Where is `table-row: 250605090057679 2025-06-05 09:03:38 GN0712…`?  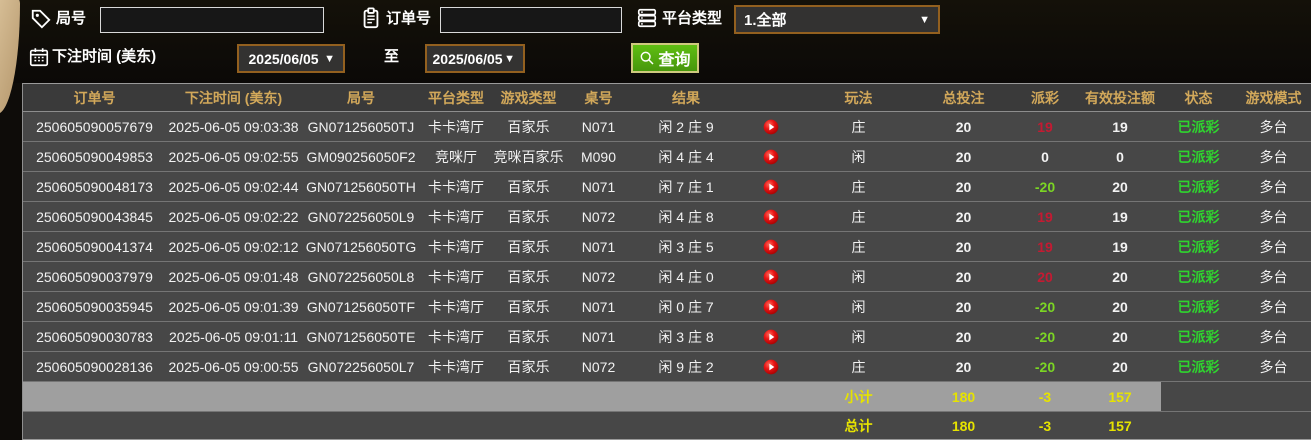 table-row: 250605090057679 2025-06-05 09:03:38 GN0712… is located at coordinates (667, 126).